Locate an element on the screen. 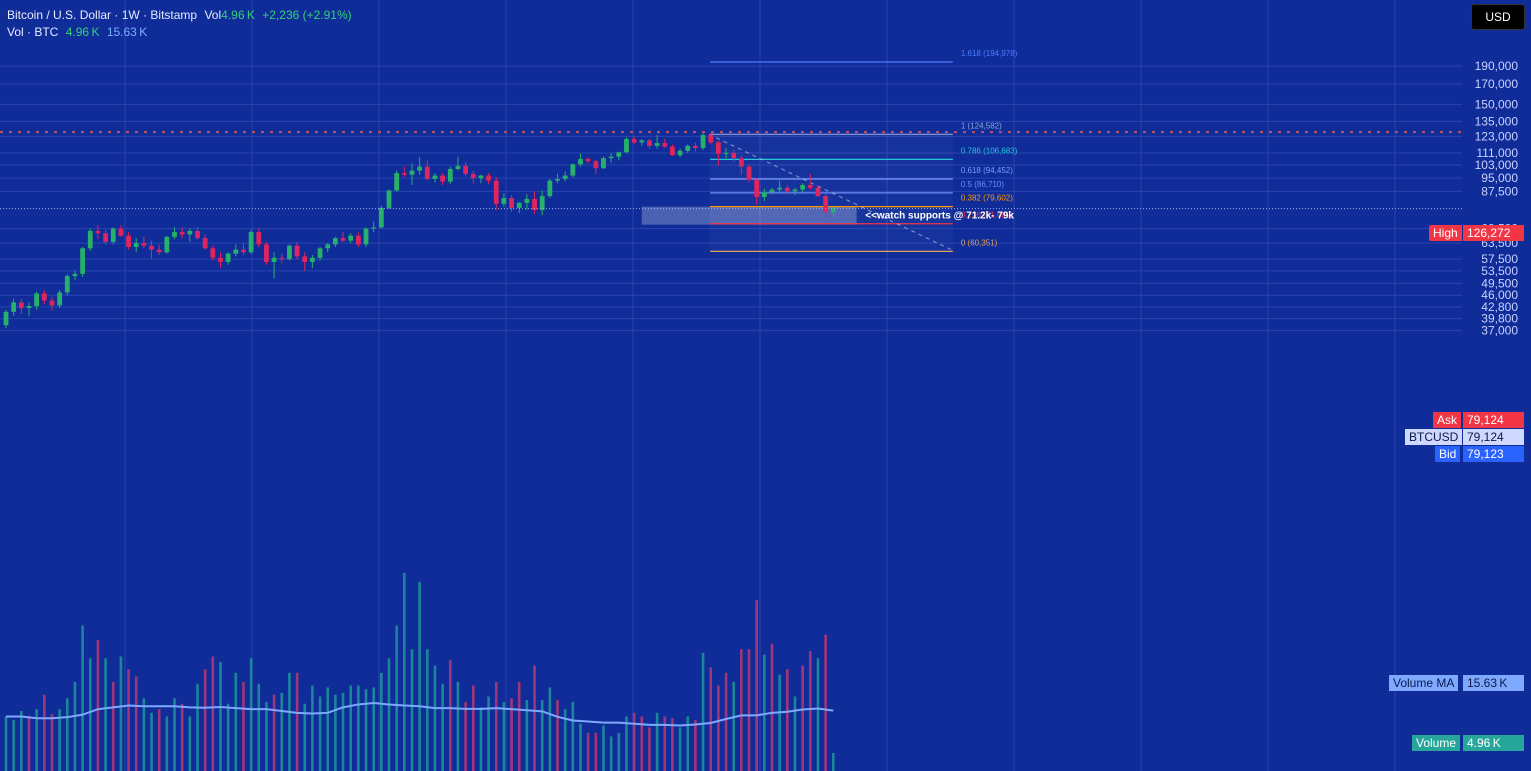 Image resolution: width=1531 pixels, height=771 pixels. support-zone is located at coordinates (749, 215).